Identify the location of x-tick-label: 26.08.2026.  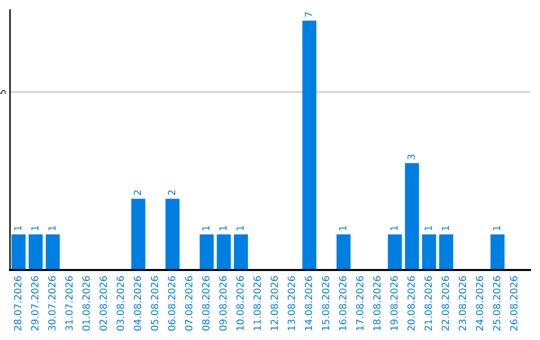
(514, 303).